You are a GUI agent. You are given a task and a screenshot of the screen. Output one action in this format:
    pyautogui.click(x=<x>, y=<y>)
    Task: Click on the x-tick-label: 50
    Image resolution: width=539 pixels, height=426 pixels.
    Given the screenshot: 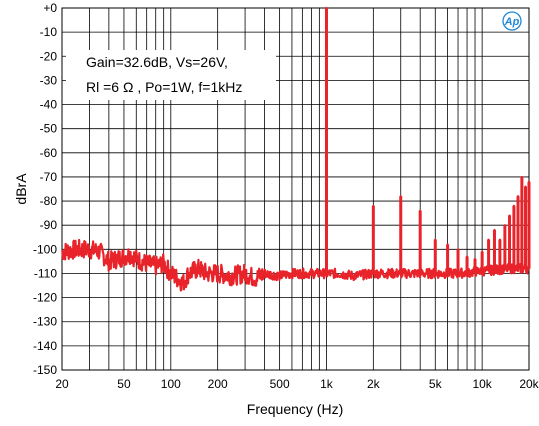 What is the action you would take?
    pyautogui.click(x=124, y=384)
    